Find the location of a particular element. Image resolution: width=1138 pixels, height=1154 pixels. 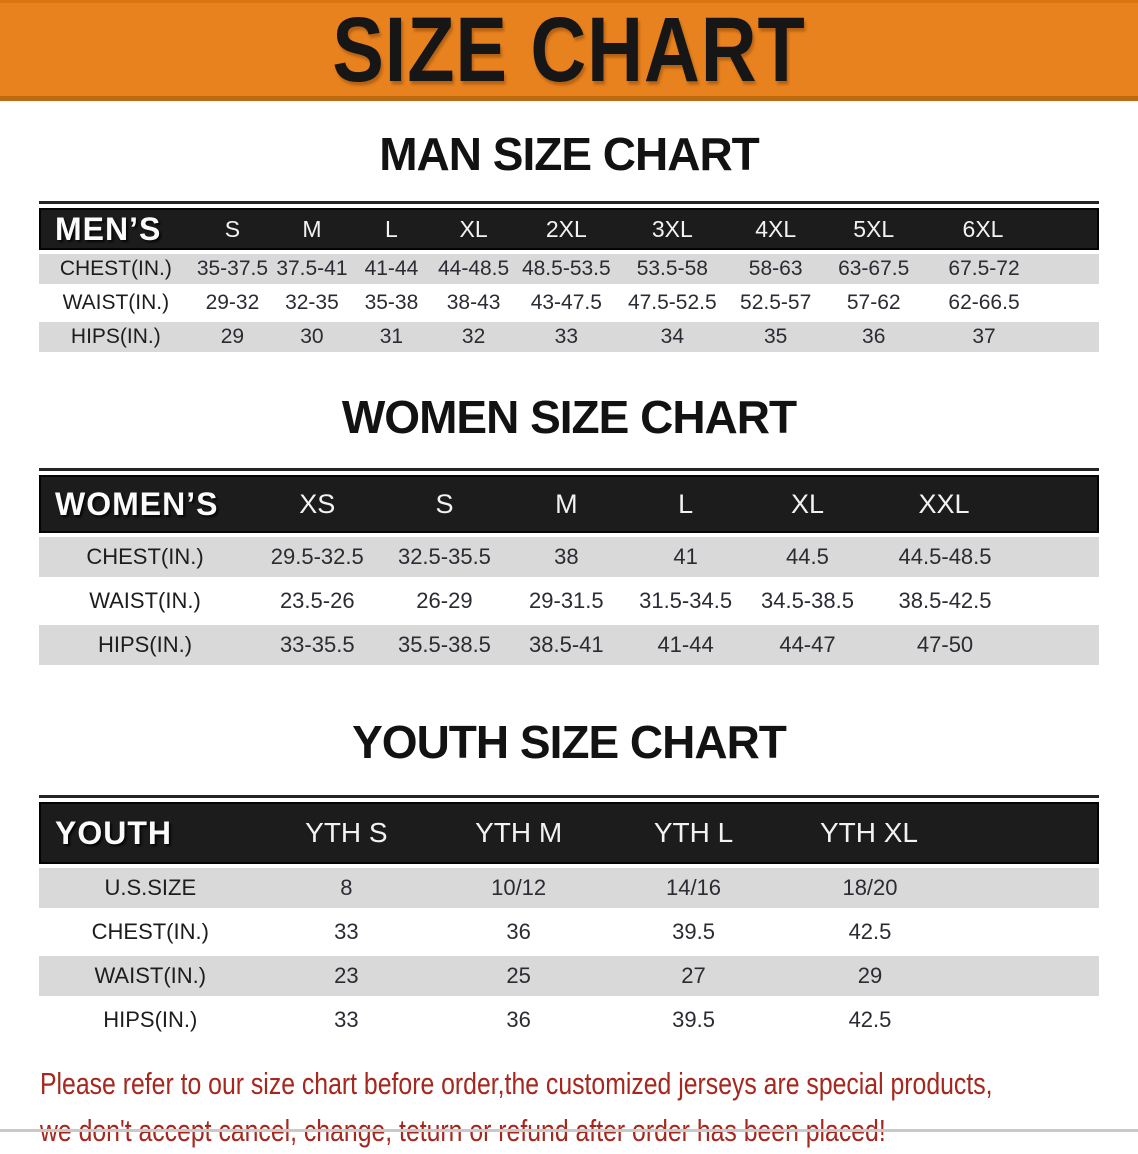

size-cell: 23 is located at coordinates (346, 976).